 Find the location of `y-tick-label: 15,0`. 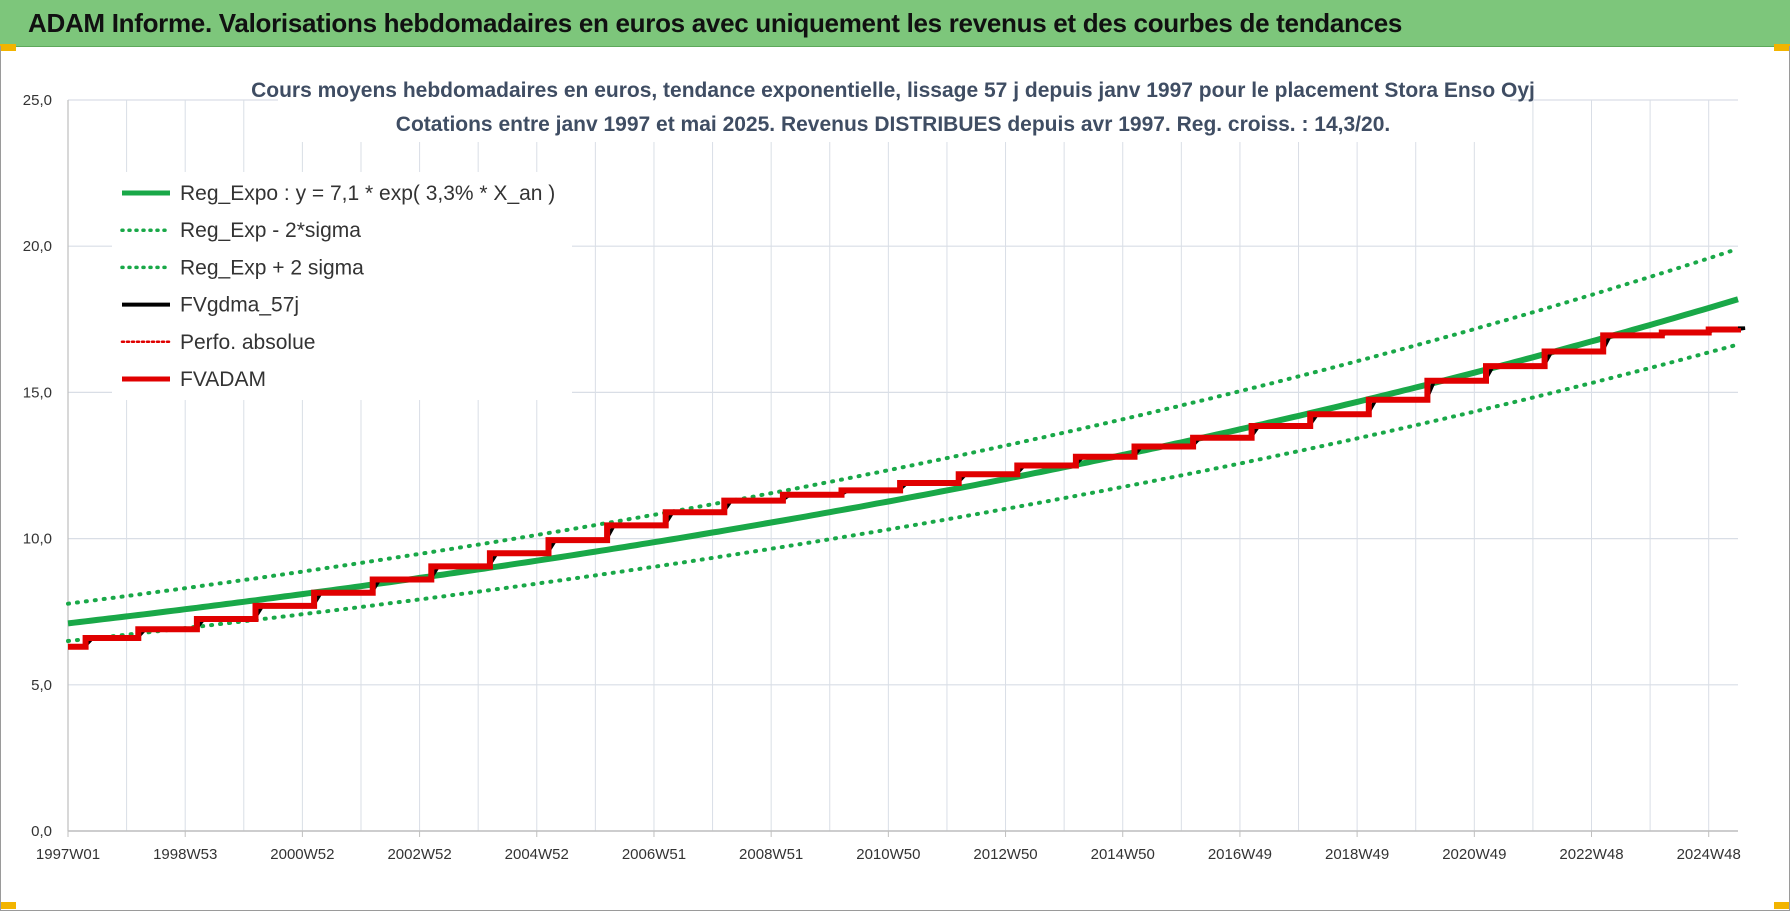

y-tick-label: 15,0 is located at coordinates (37, 392).